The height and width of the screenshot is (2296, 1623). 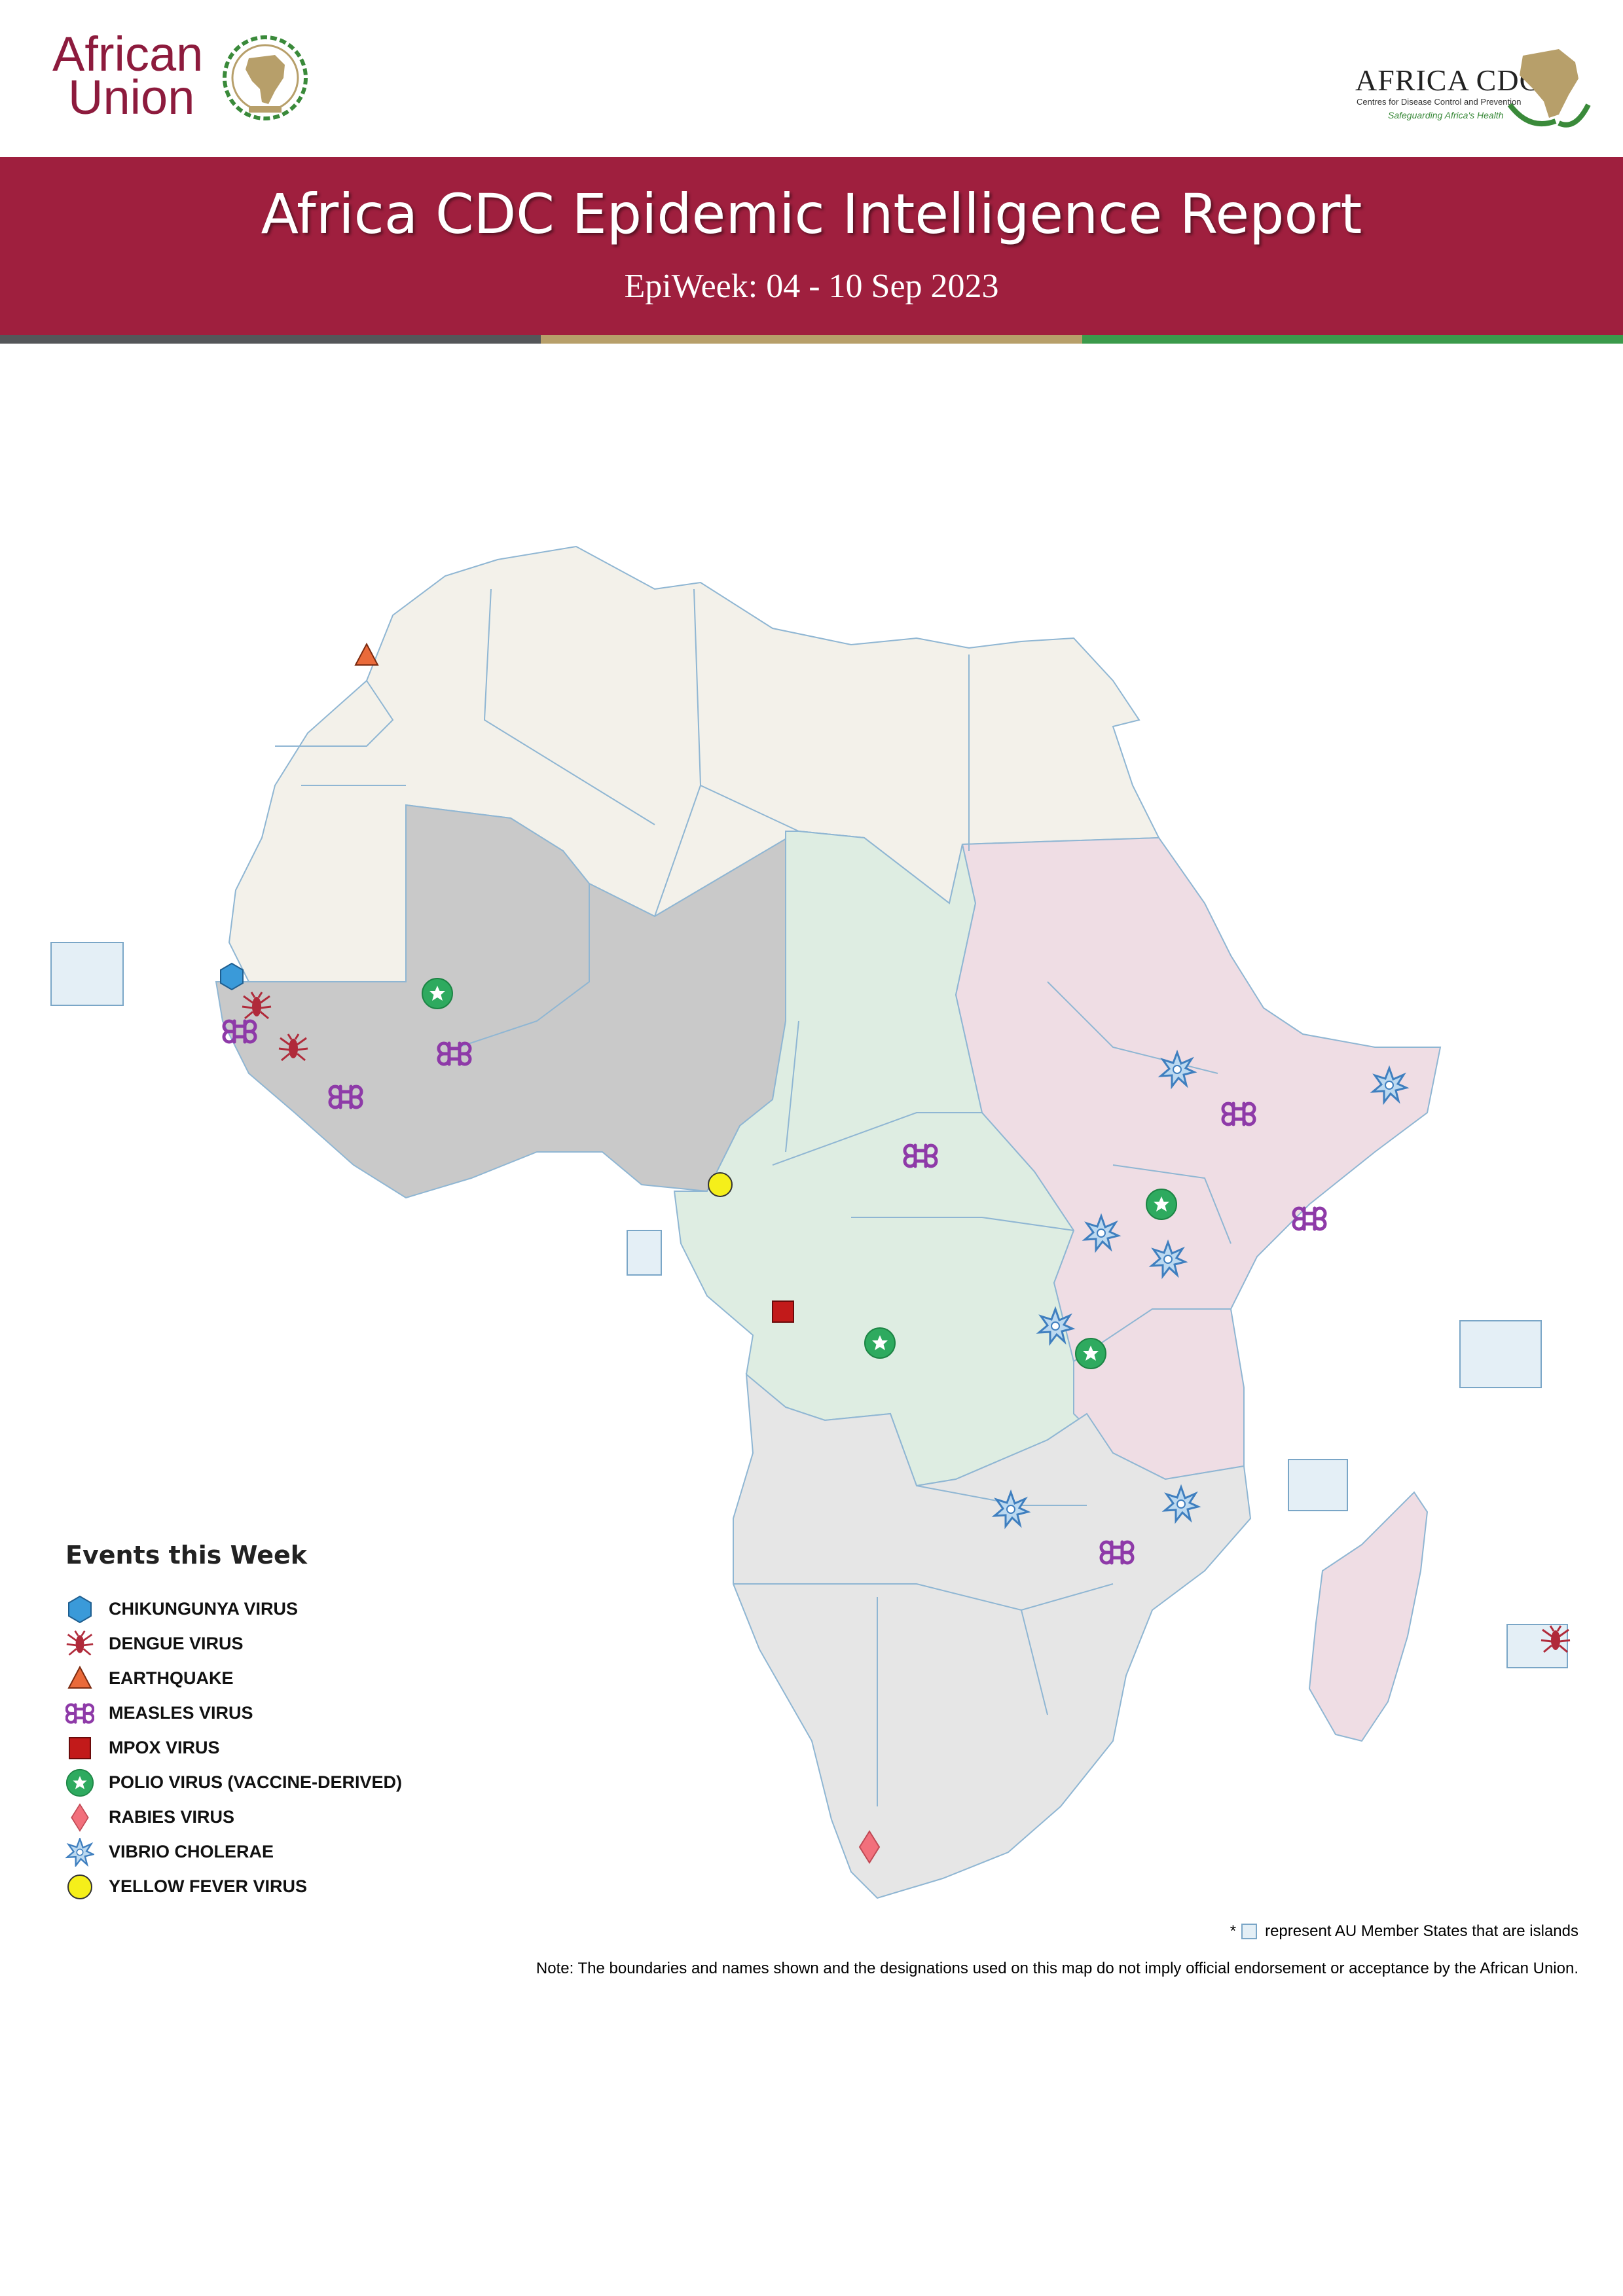 What do you see at coordinates (1448, 80) in the screenshot?
I see `cdc-logo-text: AFRICA CDC` at bounding box center [1448, 80].